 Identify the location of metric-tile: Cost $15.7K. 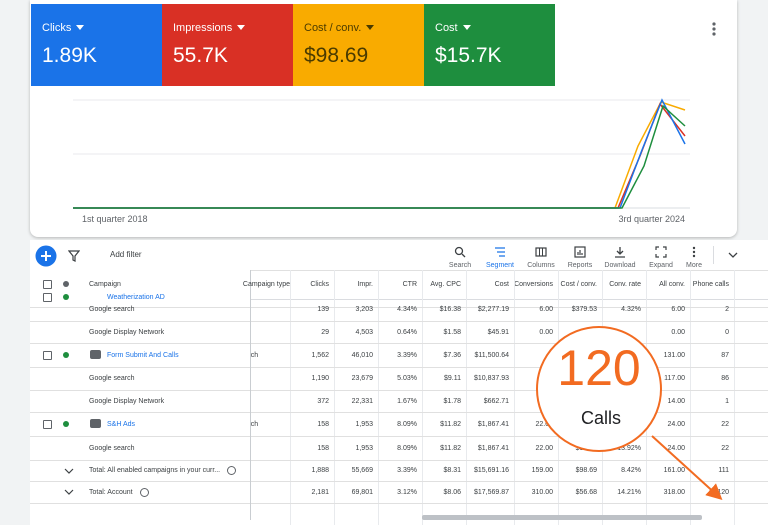
(489, 45).